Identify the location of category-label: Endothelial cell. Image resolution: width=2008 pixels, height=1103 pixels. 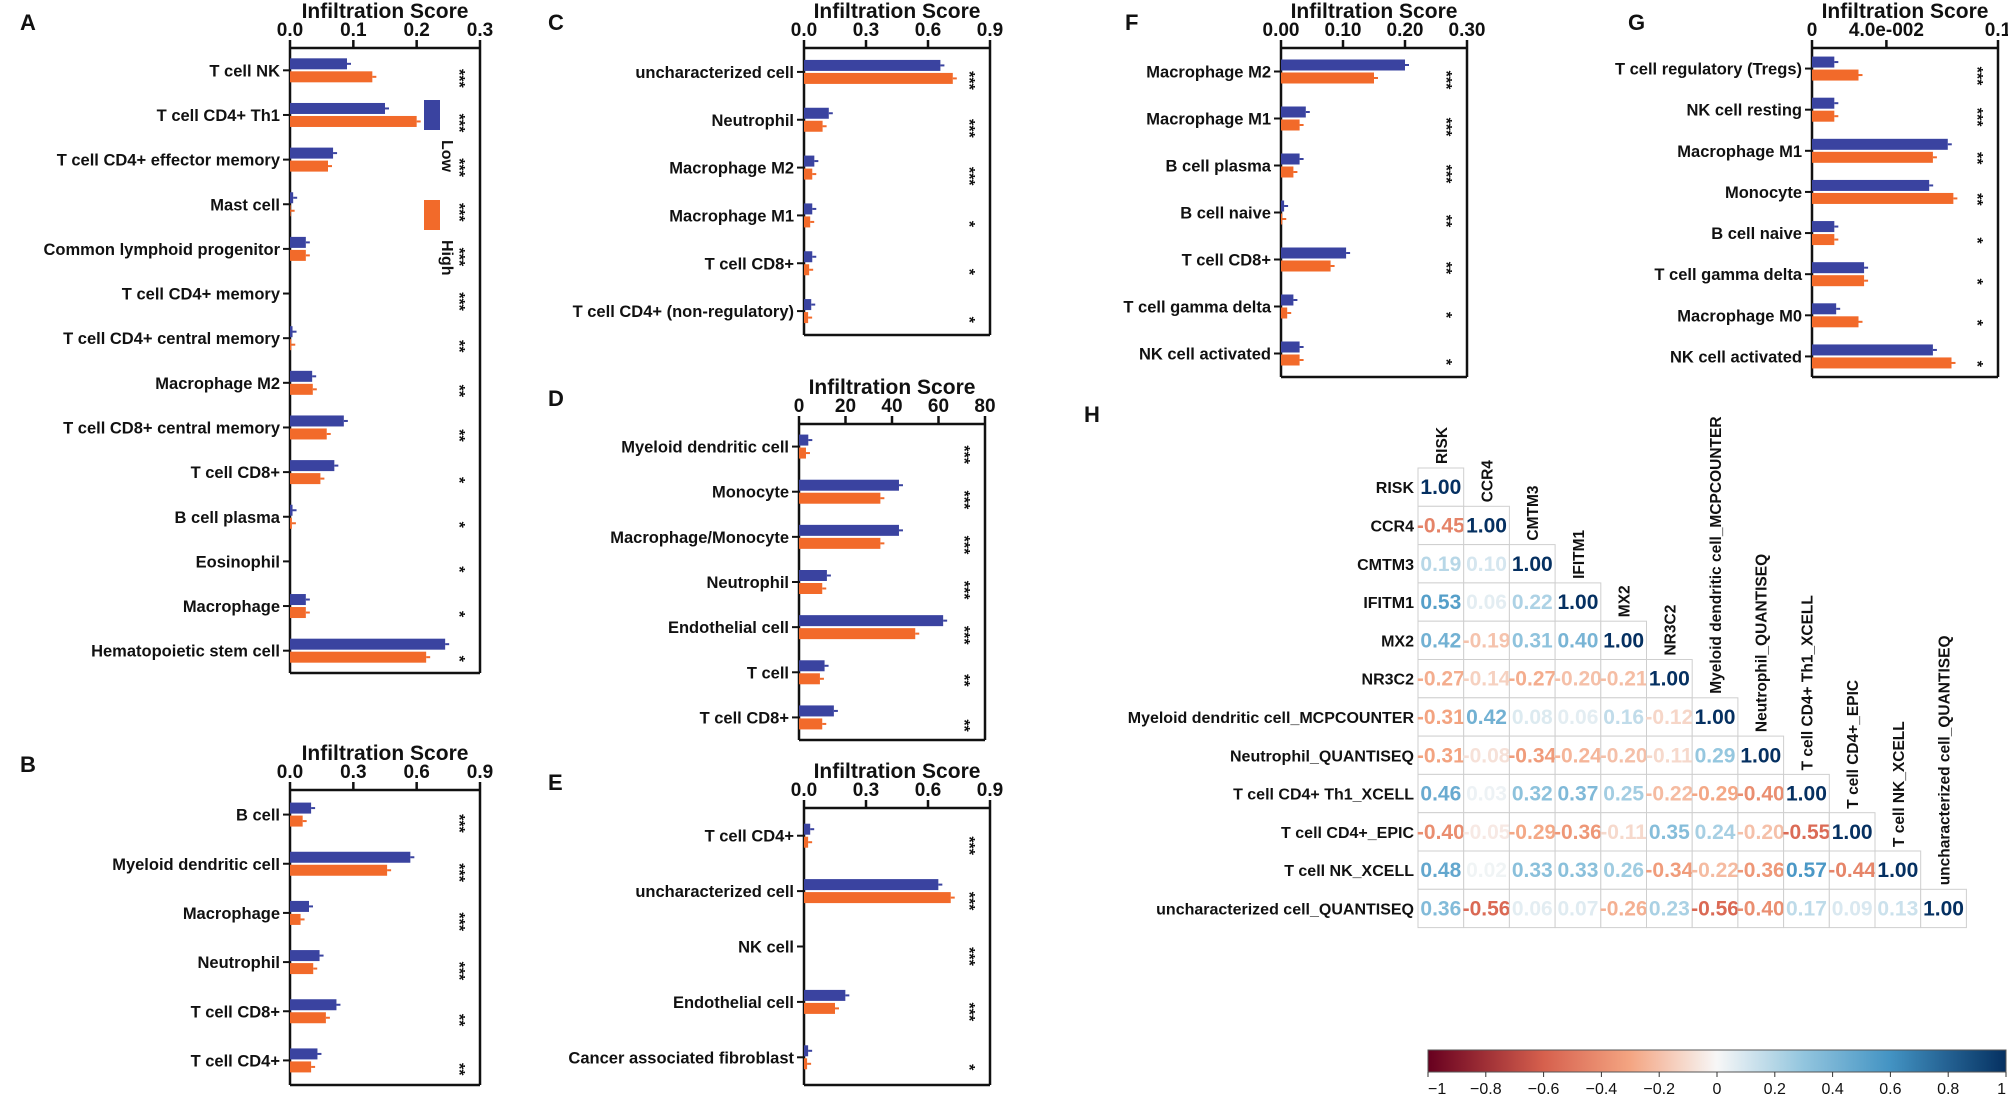
(733, 1003).